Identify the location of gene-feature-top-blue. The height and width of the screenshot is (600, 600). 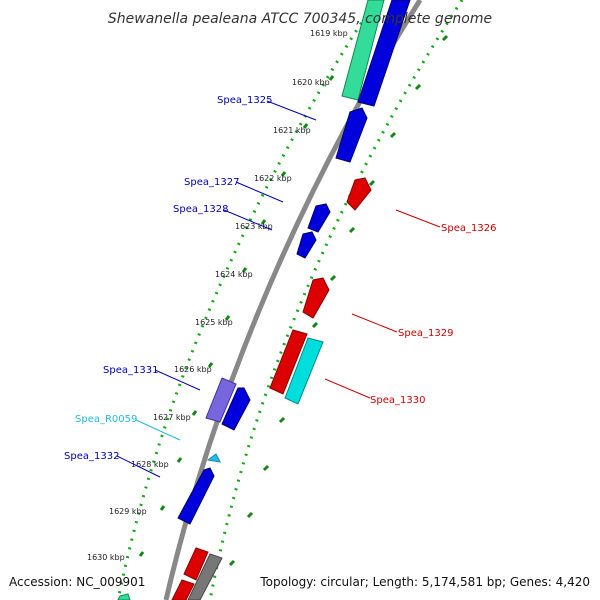
(384, 53).